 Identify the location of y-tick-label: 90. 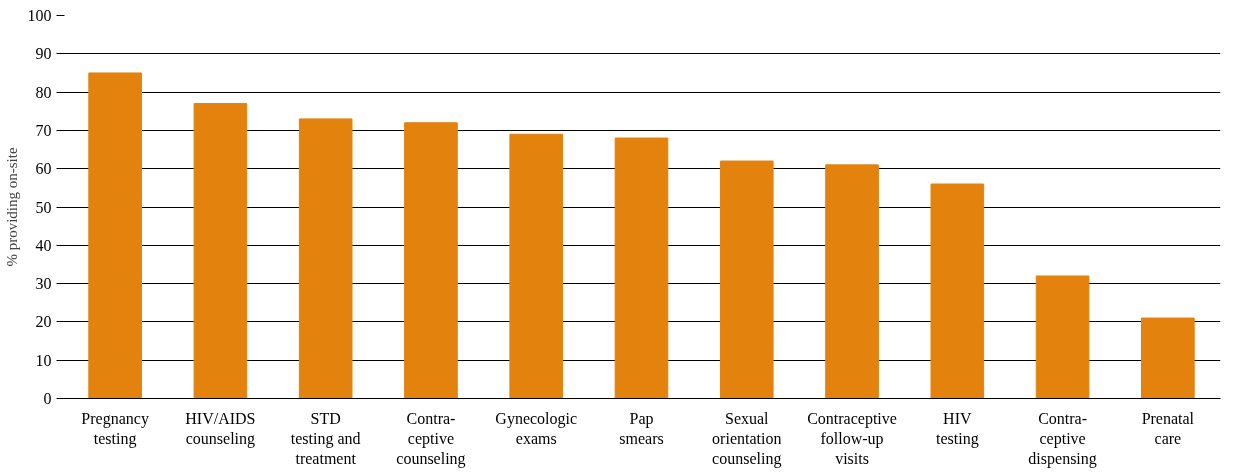
(43, 54).